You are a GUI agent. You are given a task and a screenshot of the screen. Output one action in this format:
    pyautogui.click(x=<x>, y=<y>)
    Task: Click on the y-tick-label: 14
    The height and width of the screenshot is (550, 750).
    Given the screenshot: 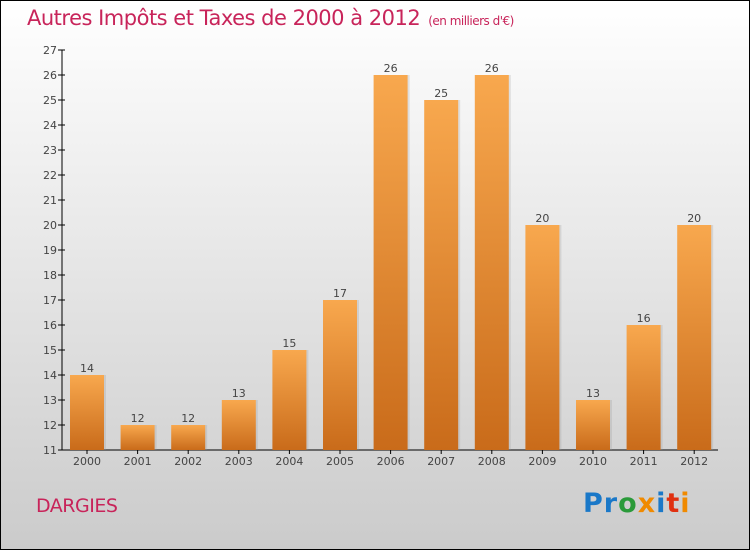 What is the action you would take?
    pyautogui.click(x=50, y=375)
    